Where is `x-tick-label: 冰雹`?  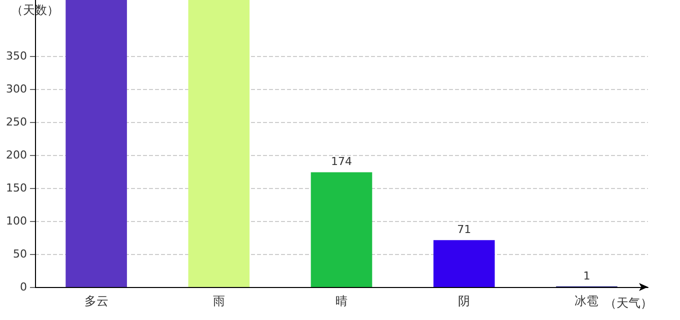
x-tick-label: 冰雹 is located at coordinates (586, 301).